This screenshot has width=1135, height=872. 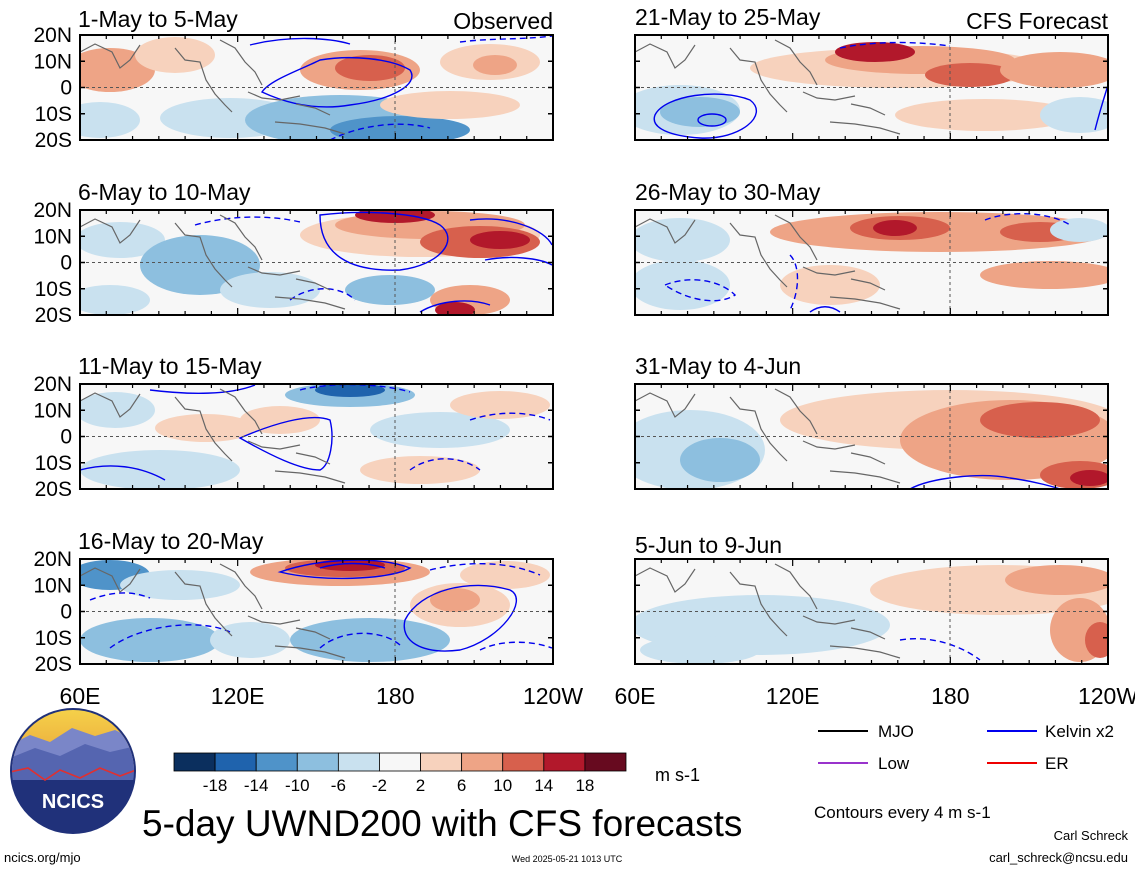 I want to click on ncics-logo: NCICS, so click(x=73, y=771).